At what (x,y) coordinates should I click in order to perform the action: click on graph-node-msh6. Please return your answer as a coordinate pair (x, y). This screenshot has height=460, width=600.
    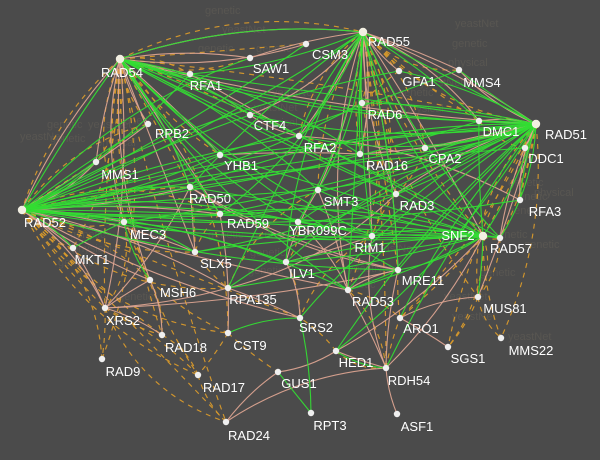
    Looking at the image, I should click on (150, 280).